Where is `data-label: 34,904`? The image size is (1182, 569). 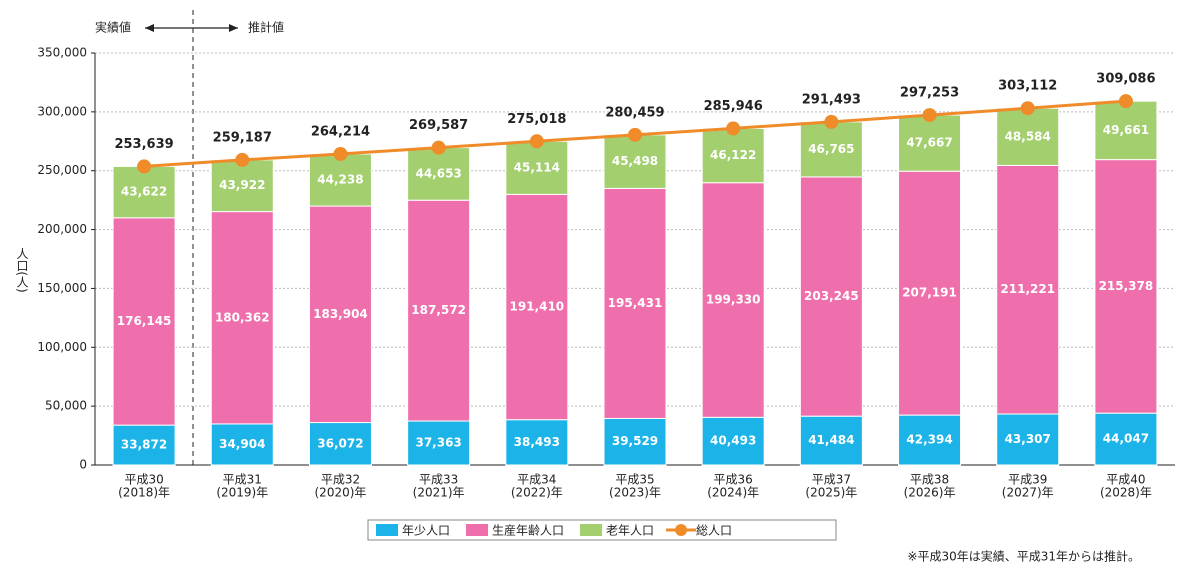
data-label: 34,904 is located at coordinates (242, 444).